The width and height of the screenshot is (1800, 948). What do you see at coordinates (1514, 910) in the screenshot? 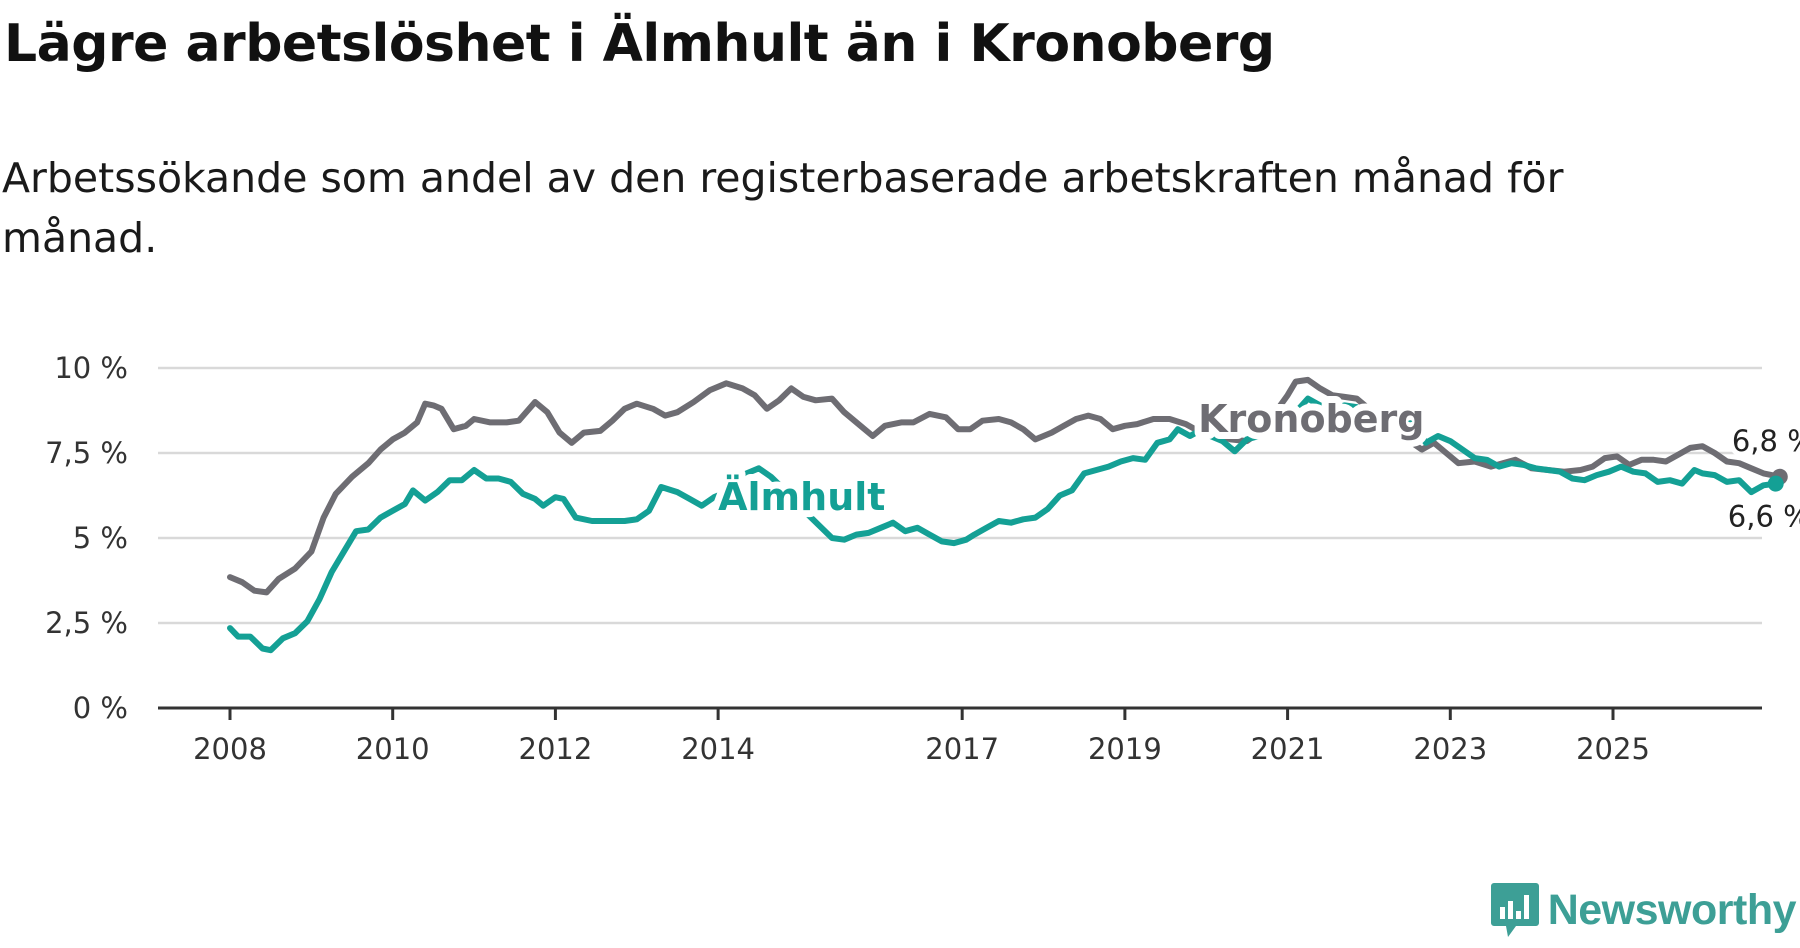
I see `newsworthy-logo-icon` at bounding box center [1514, 910].